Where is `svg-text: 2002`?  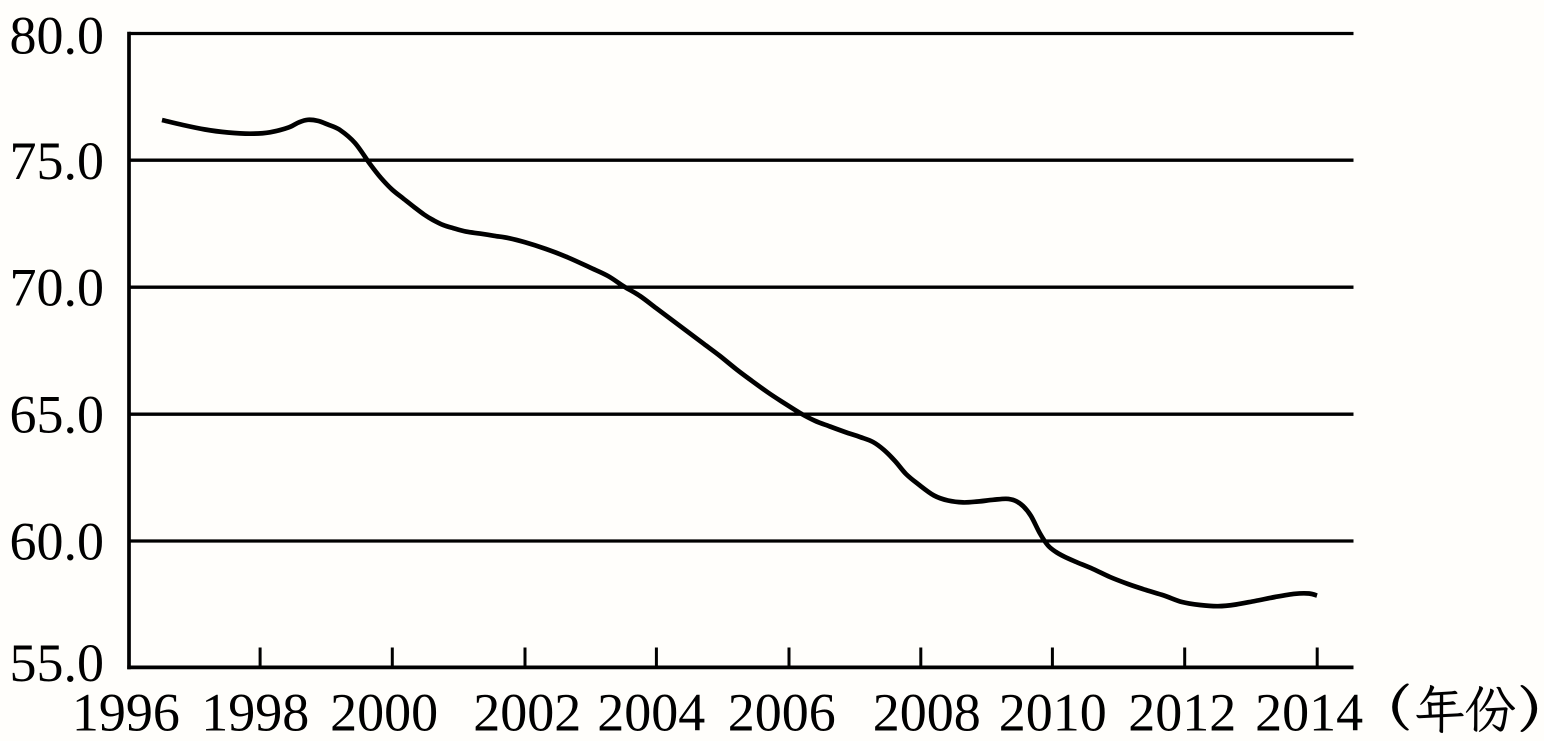
svg-text: 2002 is located at coordinates (527, 712).